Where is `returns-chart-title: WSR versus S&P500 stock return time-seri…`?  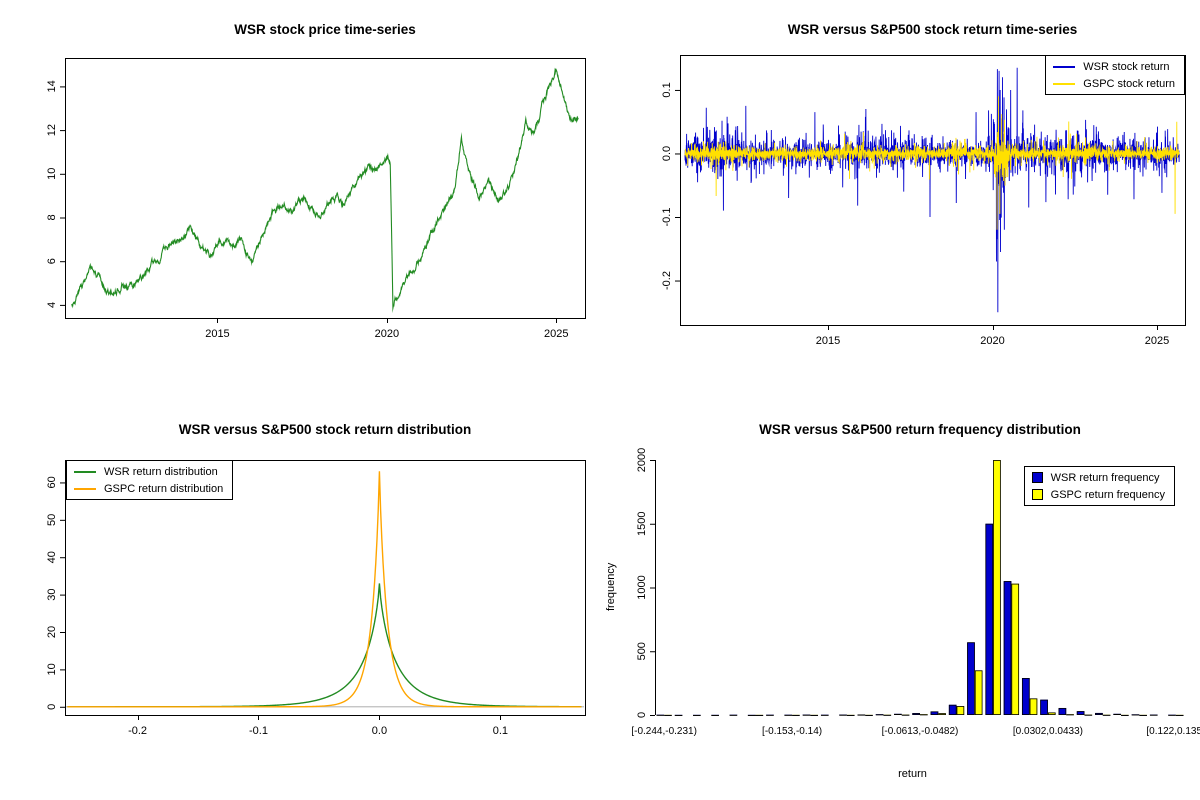
returns-chart-title: WSR versus S&P500 stock return time-seri… is located at coordinates (932, 29).